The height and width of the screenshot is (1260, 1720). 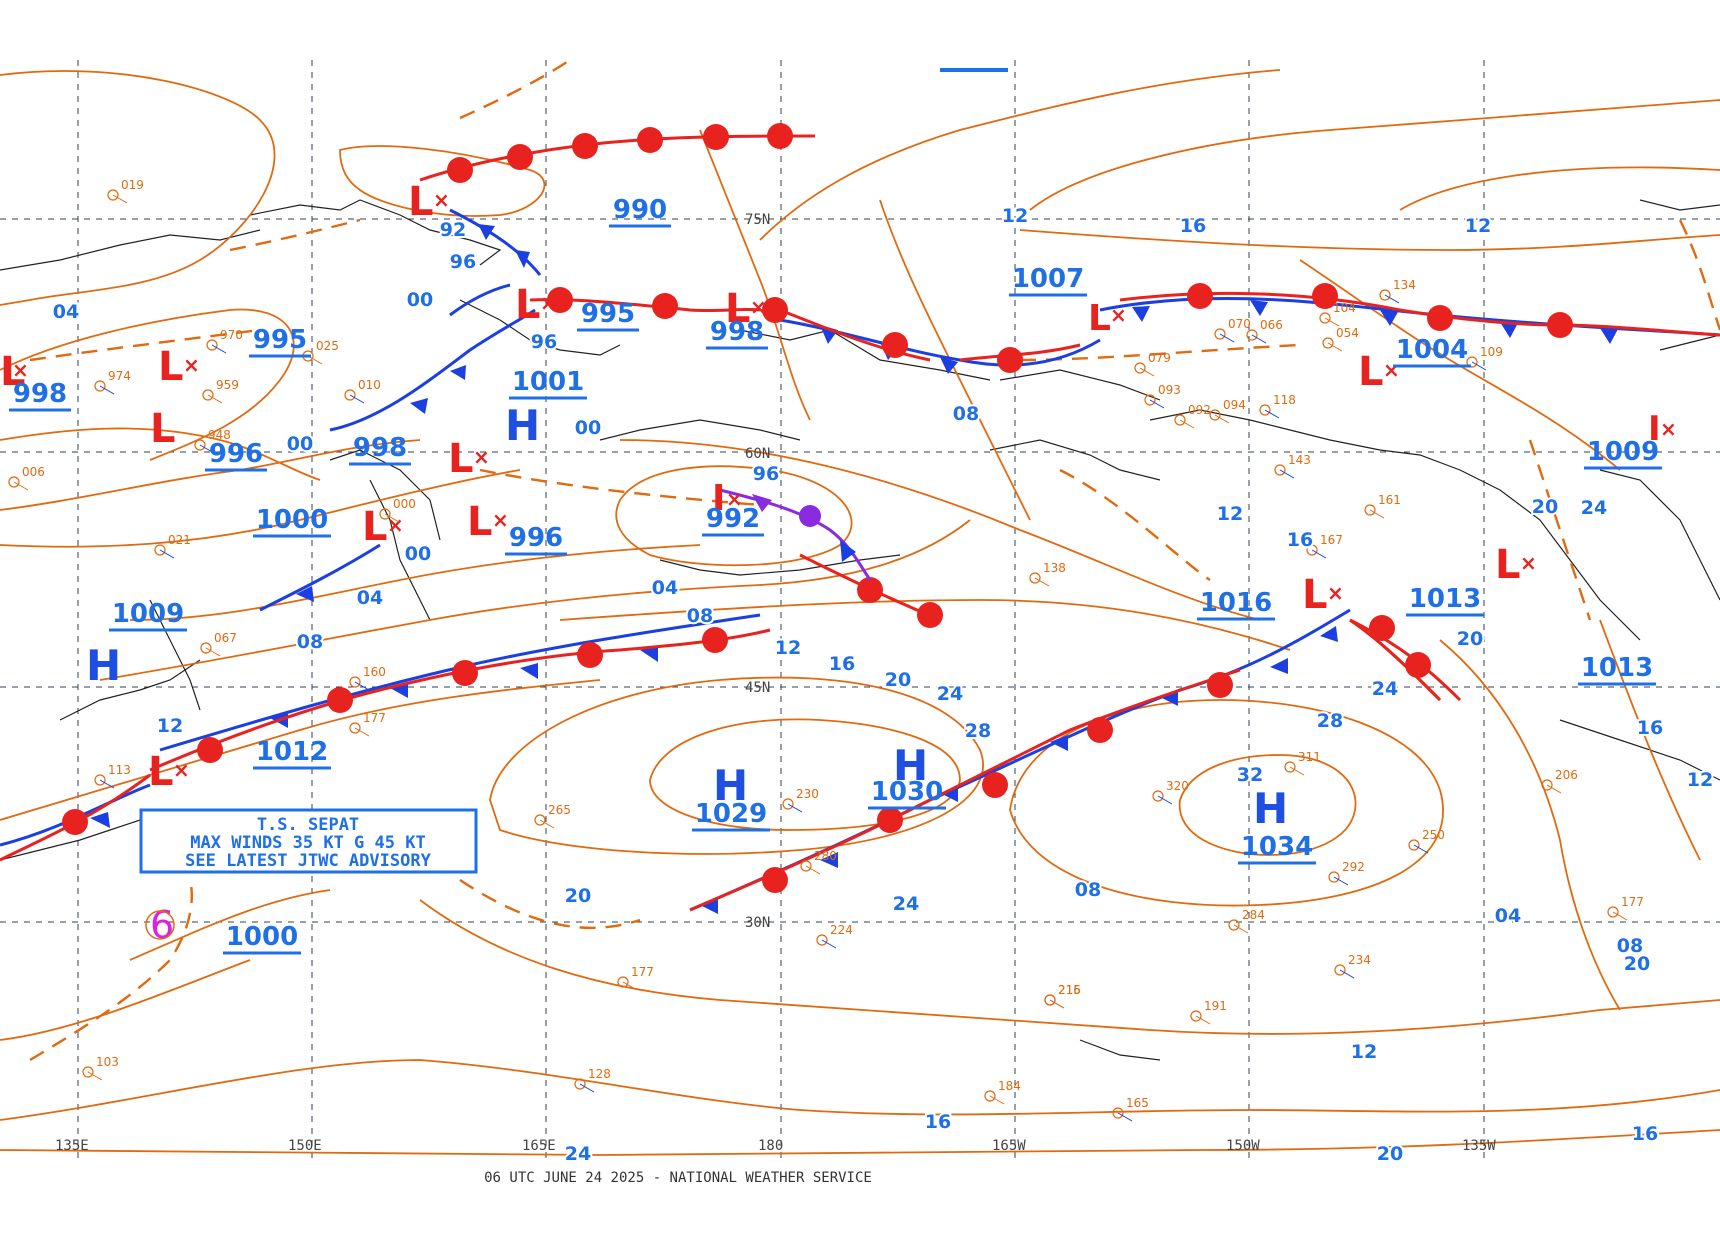 What do you see at coordinates (1292, 466) in the screenshot?
I see `station-obs: 143` at bounding box center [1292, 466].